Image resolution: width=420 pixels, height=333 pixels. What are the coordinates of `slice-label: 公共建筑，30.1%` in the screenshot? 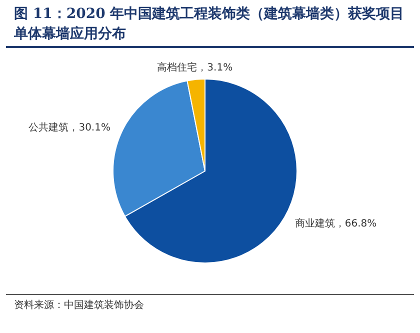 It's located at (69, 128).